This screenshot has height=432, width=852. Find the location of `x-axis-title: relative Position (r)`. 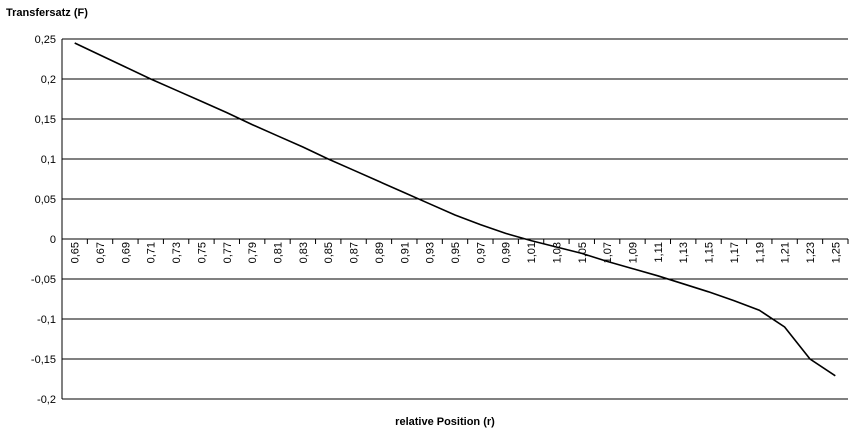

x-axis-title: relative Position (r) is located at coordinates (445, 422).